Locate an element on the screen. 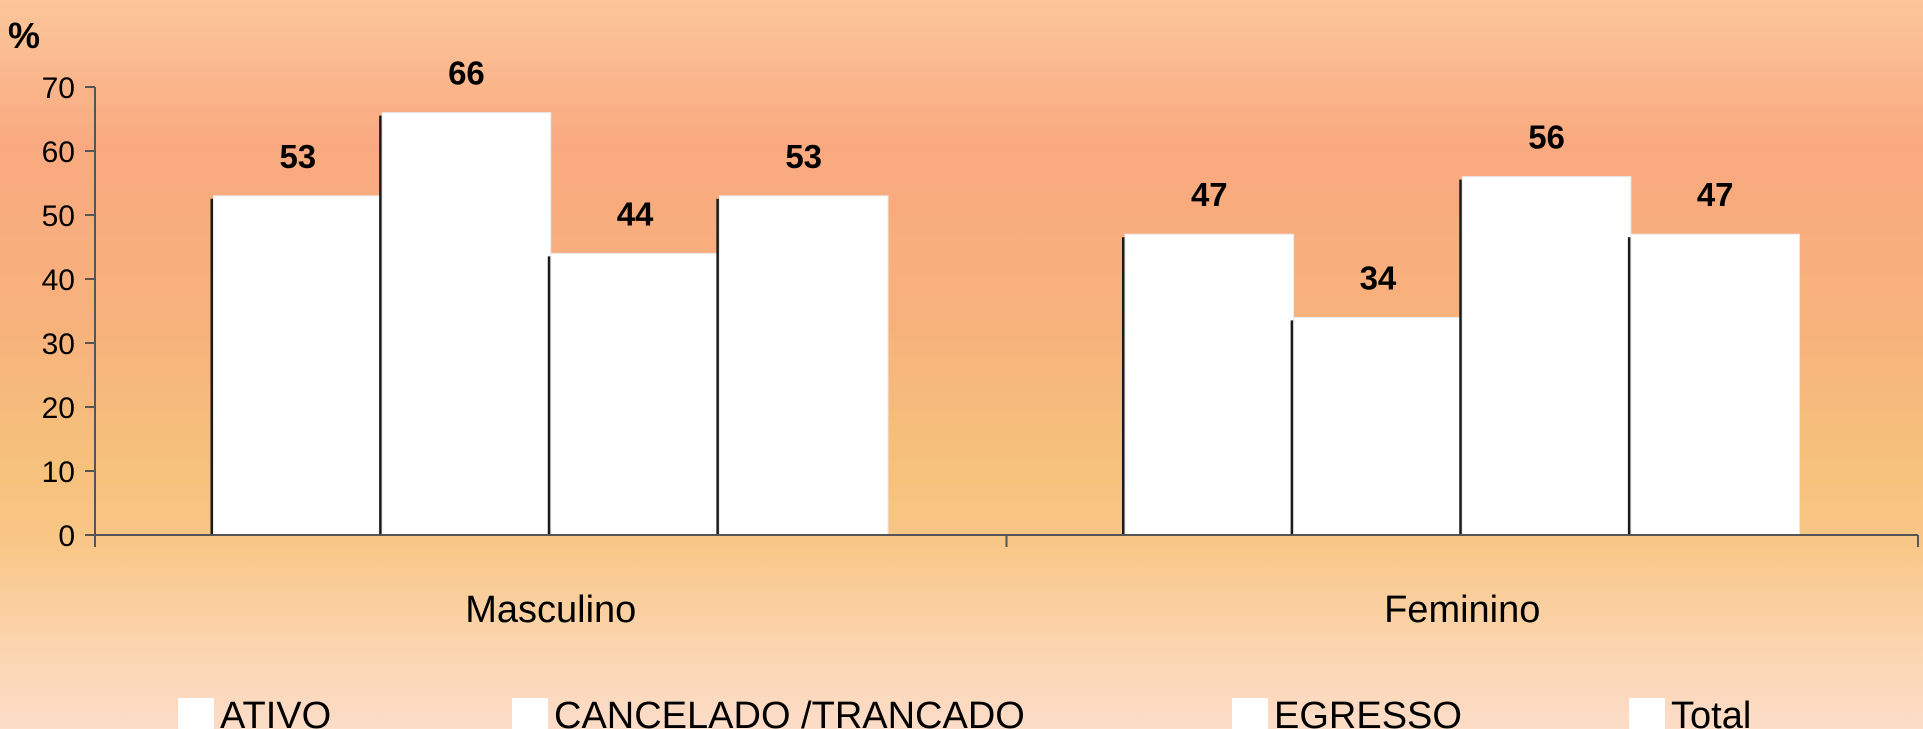 The height and width of the screenshot is (729, 1923). bar-ativo-masculino is located at coordinates (297, 365).